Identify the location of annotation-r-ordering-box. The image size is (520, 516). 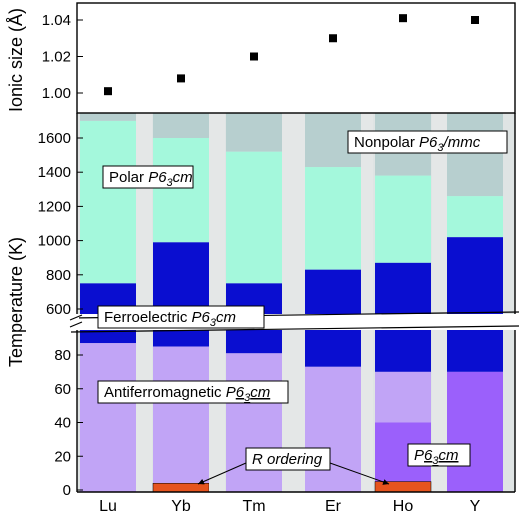
(288, 459).